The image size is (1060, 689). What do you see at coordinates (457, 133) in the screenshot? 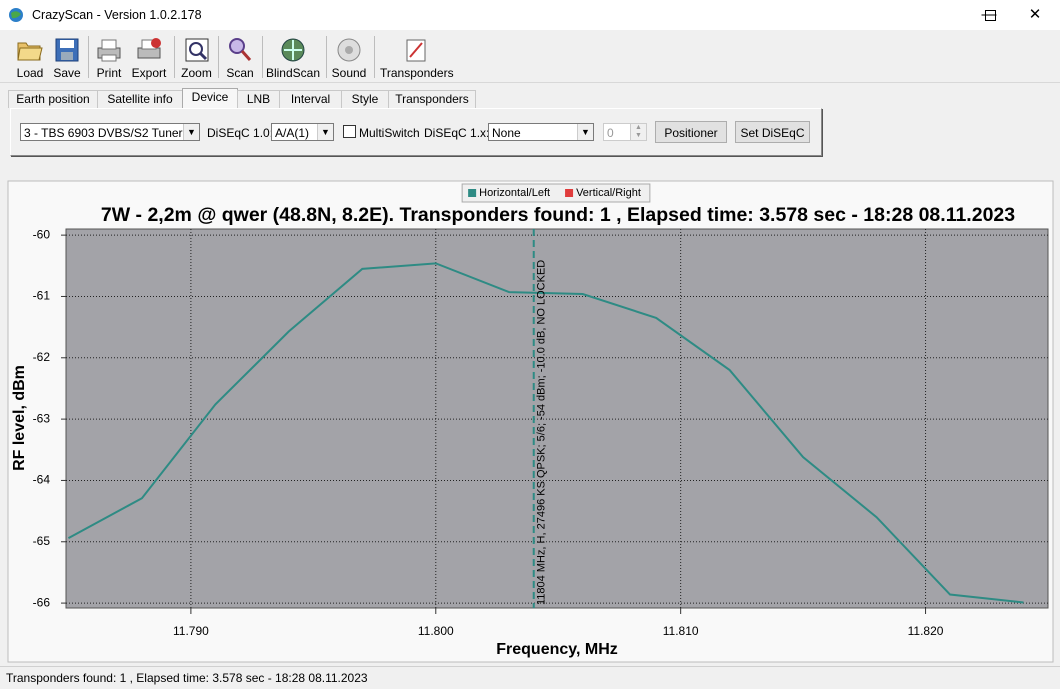
I see `diseqc1x-label: DiSEqC 1.x:` at bounding box center [457, 133].